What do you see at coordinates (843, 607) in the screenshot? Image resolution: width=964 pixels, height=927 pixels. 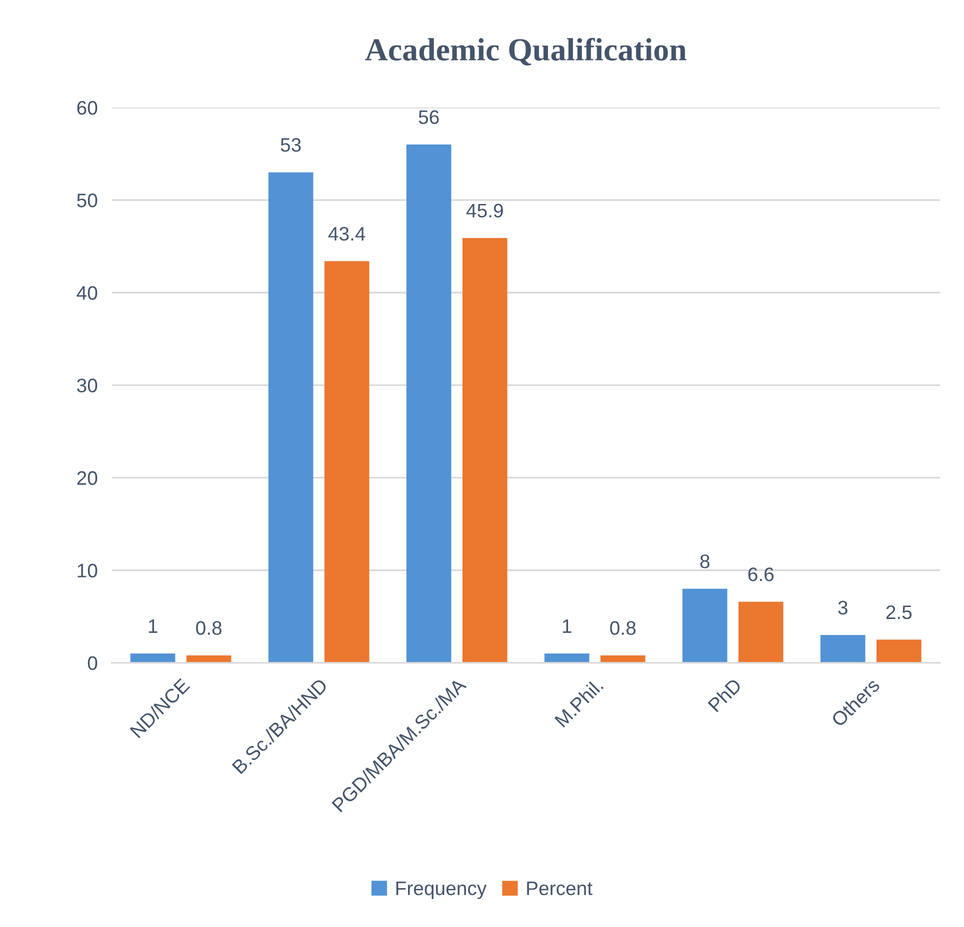 I see `data-label: 3` at bounding box center [843, 607].